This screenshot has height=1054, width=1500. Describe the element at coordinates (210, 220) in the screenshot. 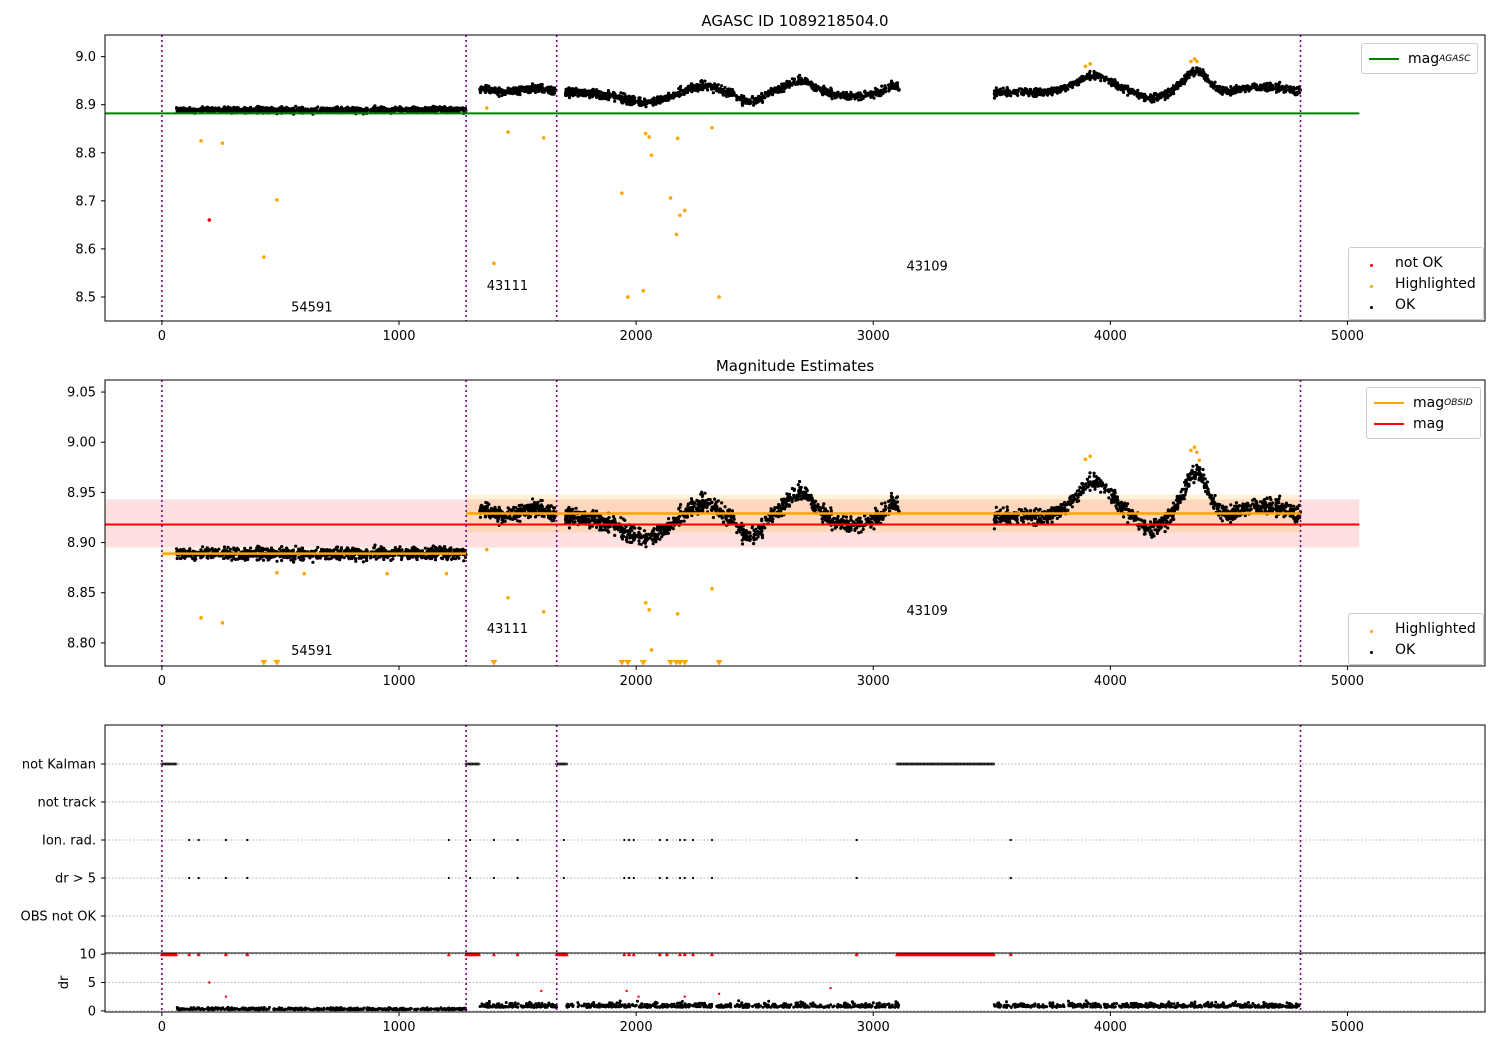

I see `p1-point-not-ok` at that location.